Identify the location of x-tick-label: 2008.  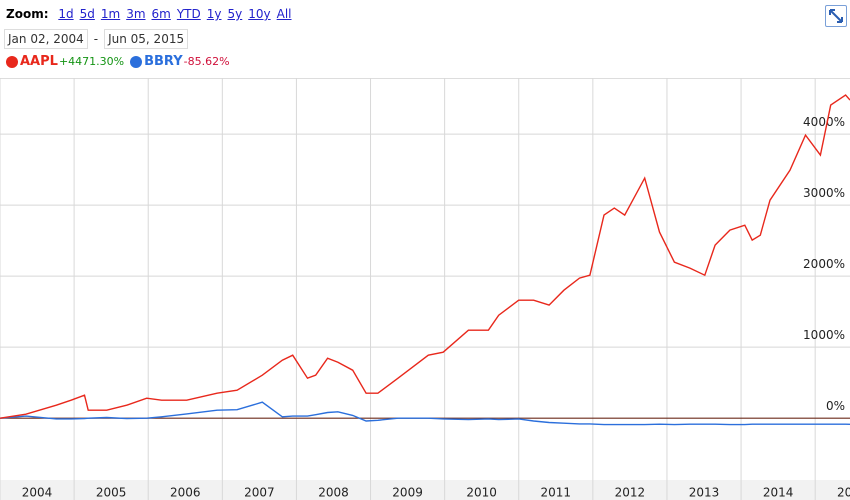
(333, 493).